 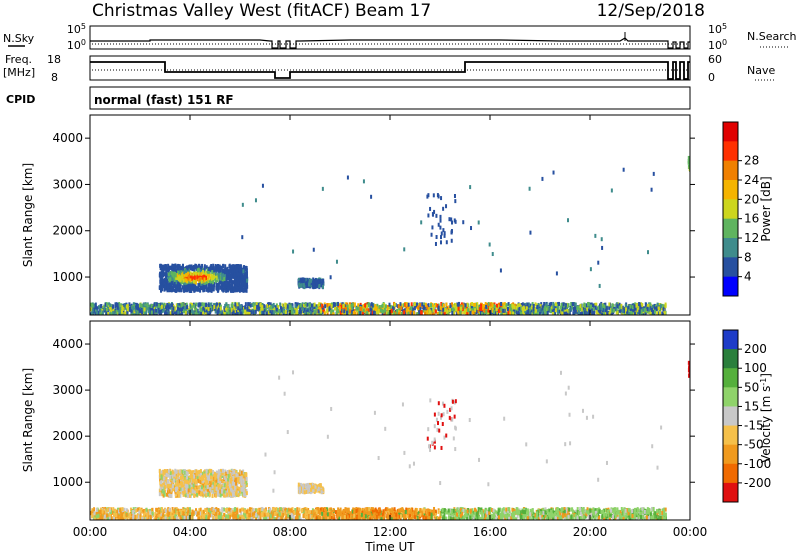 I want to click on freq-tick-bottom: 8, so click(x=54, y=77).